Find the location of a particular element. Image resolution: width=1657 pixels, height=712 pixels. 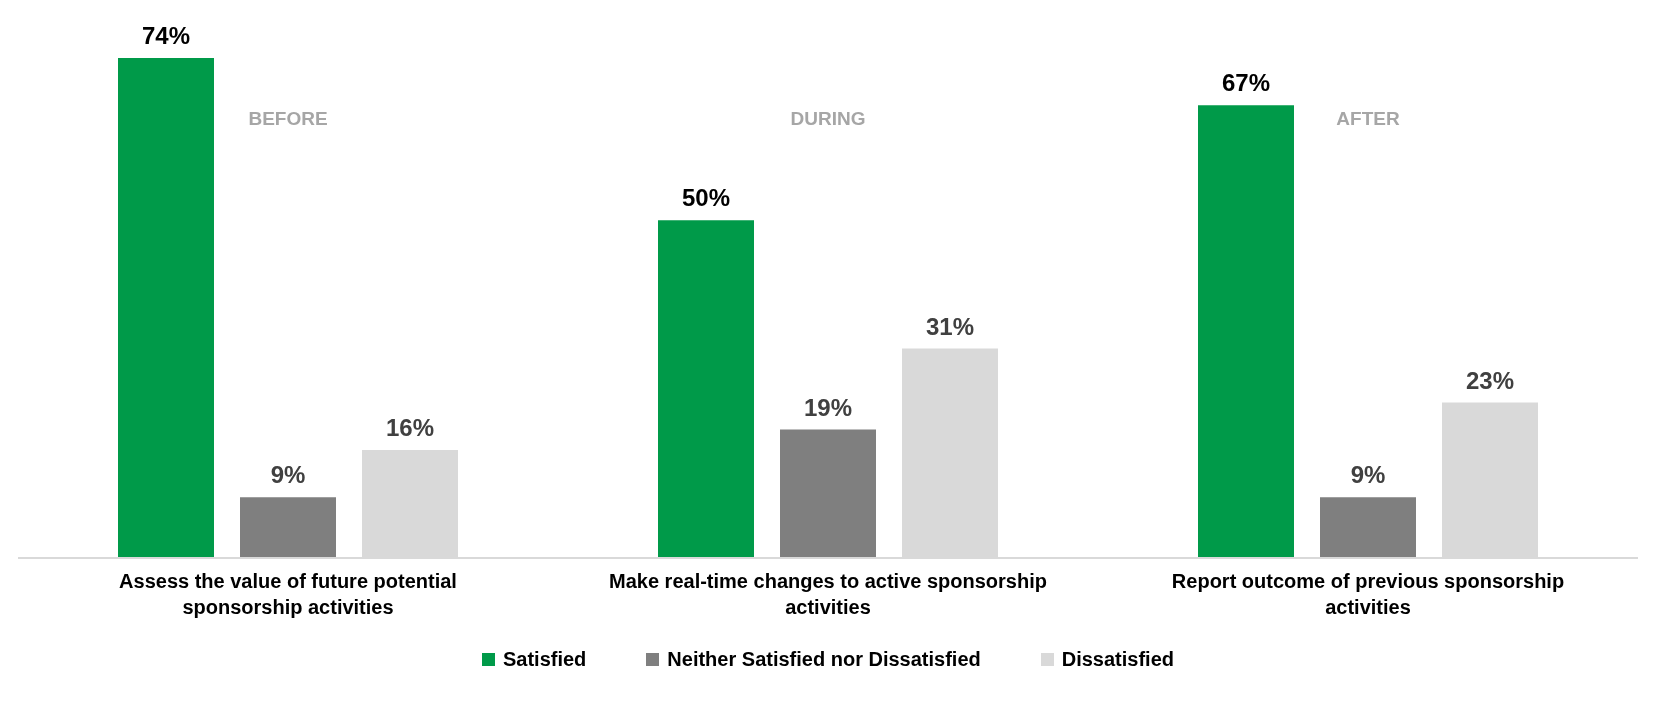

annotation: DURING is located at coordinates (828, 118).